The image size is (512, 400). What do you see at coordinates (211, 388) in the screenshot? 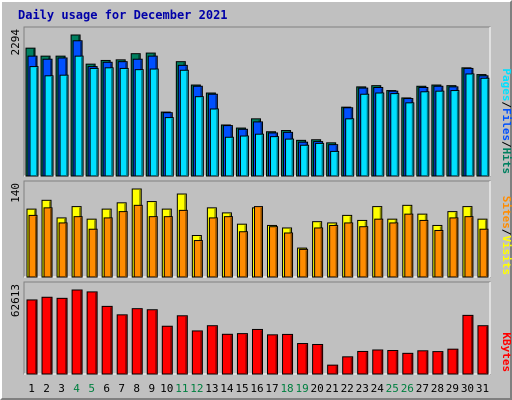
I see `x-tick-label-13: 13` at bounding box center [211, 388].